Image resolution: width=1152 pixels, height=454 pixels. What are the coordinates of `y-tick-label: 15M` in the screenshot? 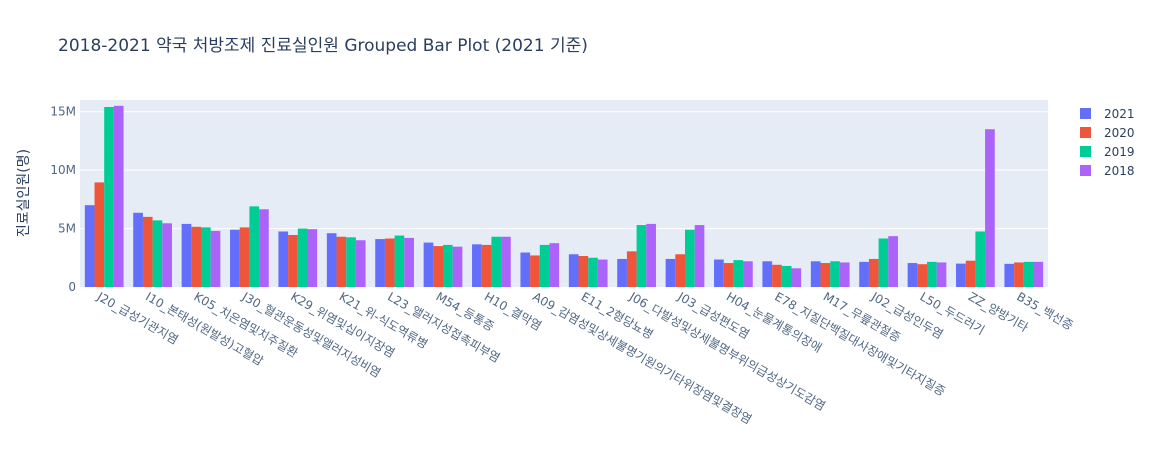 It's located at (63, 112).